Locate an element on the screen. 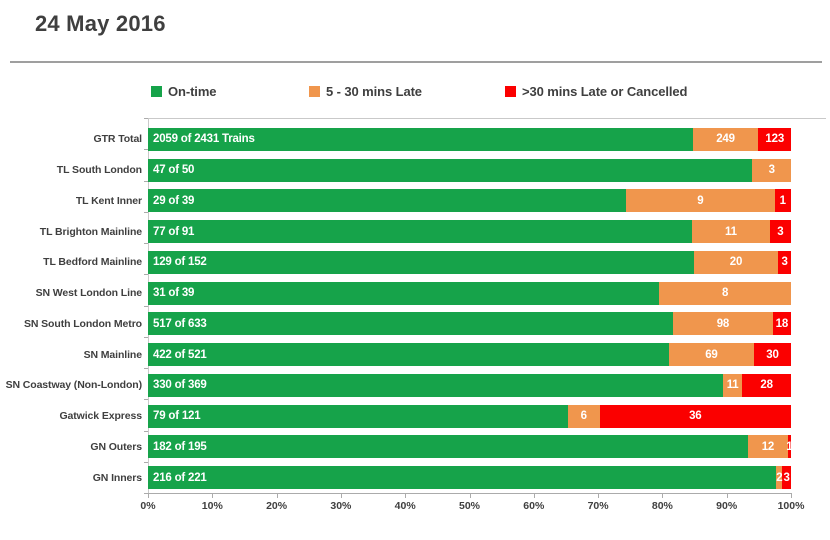 Image resolution: width=830 pixels, height=540 pixels. bar-segment-ontime: 216 of 221 is located at coordinates (462, 478).